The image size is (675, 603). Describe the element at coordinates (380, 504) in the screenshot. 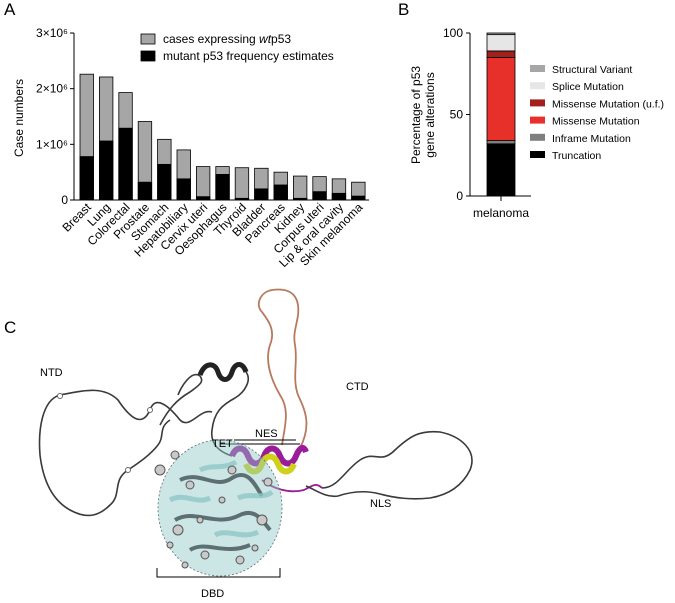

I see `nls-label: NLS` at that location.